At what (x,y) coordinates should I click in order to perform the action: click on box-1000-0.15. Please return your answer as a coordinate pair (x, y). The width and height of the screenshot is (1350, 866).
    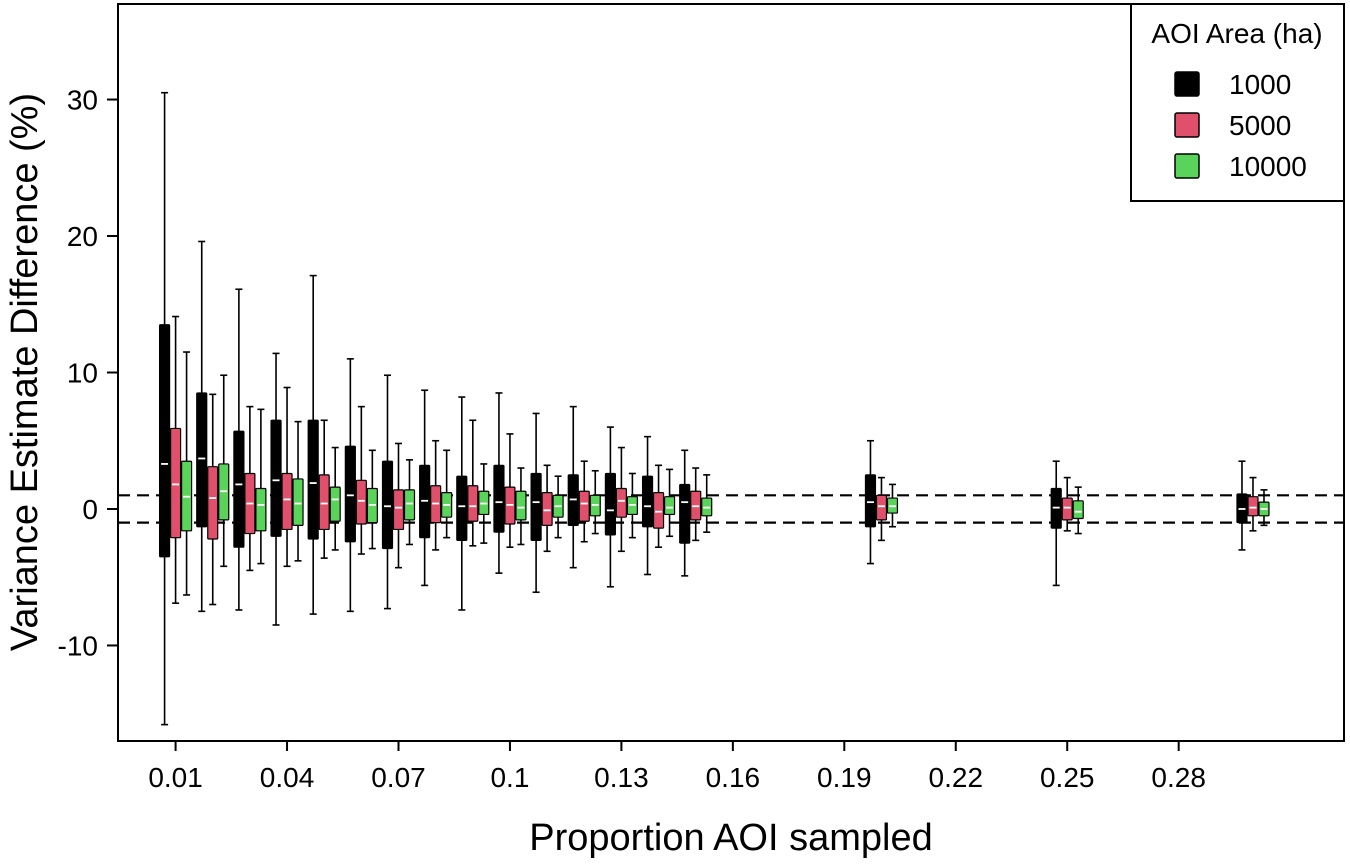
    Looking at the image, I should click on (685, 513).